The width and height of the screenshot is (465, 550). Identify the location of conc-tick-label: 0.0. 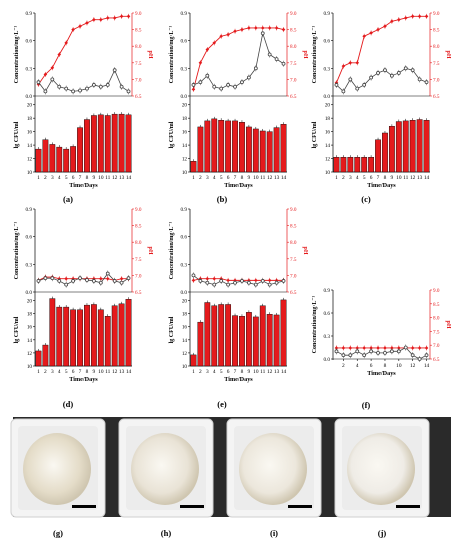
(327, 360).